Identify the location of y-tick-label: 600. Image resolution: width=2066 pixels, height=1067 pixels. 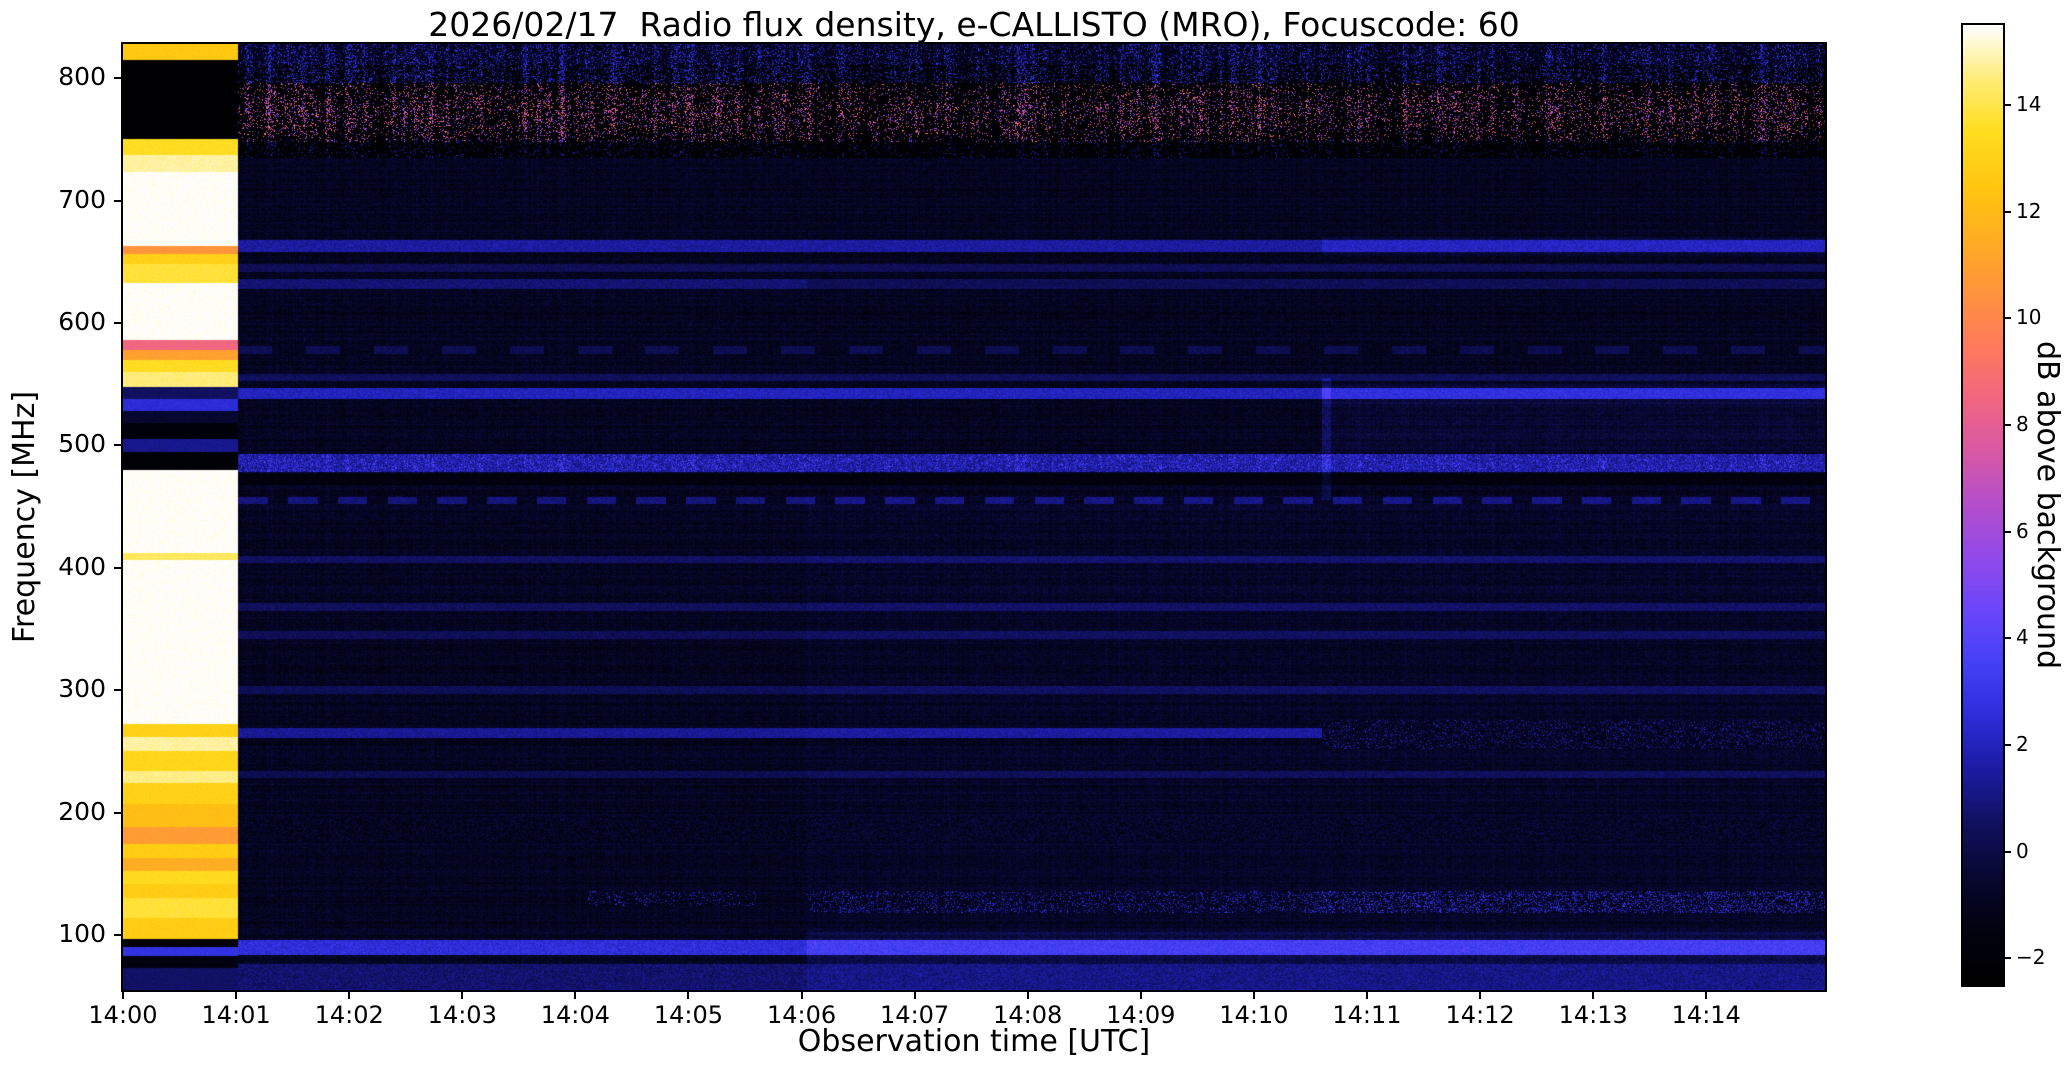
(82, 322).